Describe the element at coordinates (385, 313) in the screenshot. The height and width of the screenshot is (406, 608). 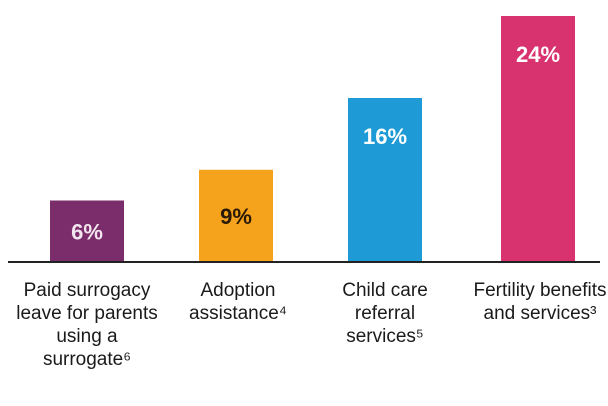
I see `category-label-3: Child care referral services⁵` at that location.